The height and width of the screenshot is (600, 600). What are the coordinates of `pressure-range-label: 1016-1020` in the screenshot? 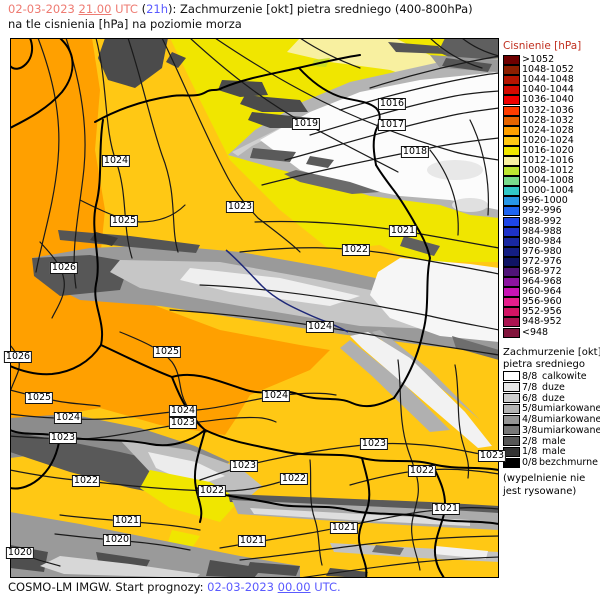 It's located at (548, 150).